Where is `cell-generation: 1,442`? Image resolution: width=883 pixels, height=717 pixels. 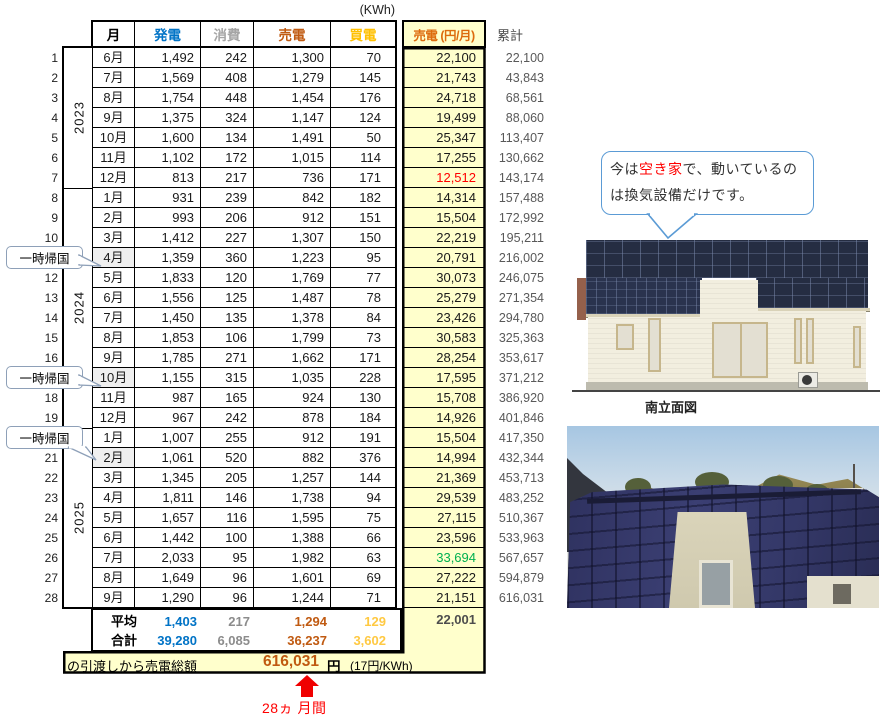 cell-generation: 1,442 is located at coordinates (168, 537).